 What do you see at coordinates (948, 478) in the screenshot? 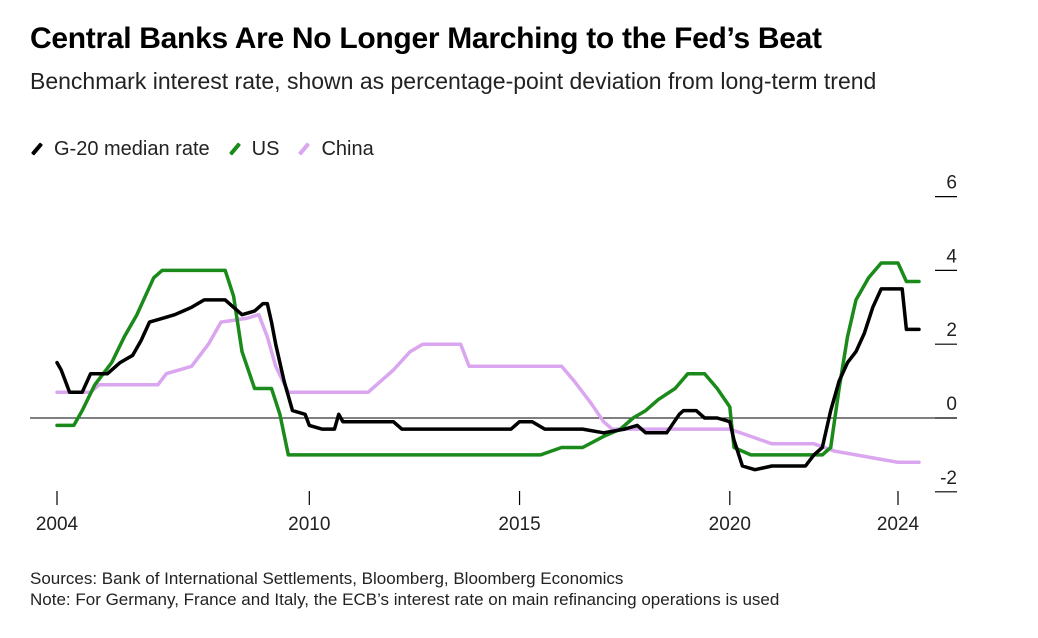
I see `y-tick-label--2: -2` at bounding box center [948, 478].